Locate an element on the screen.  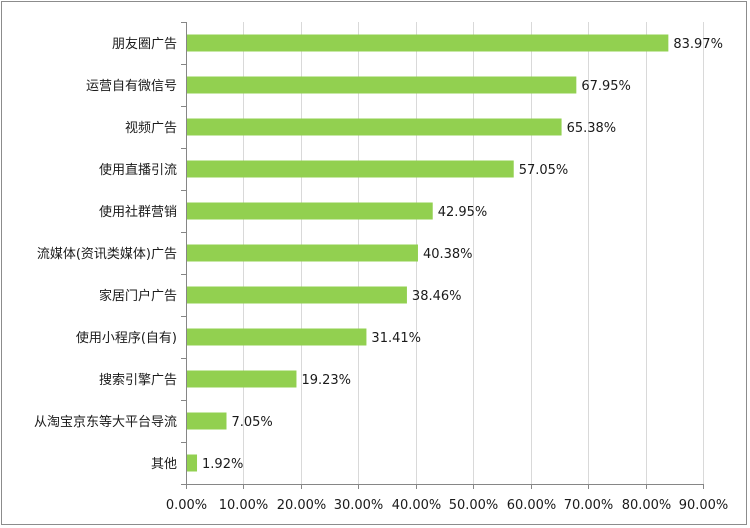
category-label: 流媒体(资讯类媒体)广告 is located at coordinates (107, 254).